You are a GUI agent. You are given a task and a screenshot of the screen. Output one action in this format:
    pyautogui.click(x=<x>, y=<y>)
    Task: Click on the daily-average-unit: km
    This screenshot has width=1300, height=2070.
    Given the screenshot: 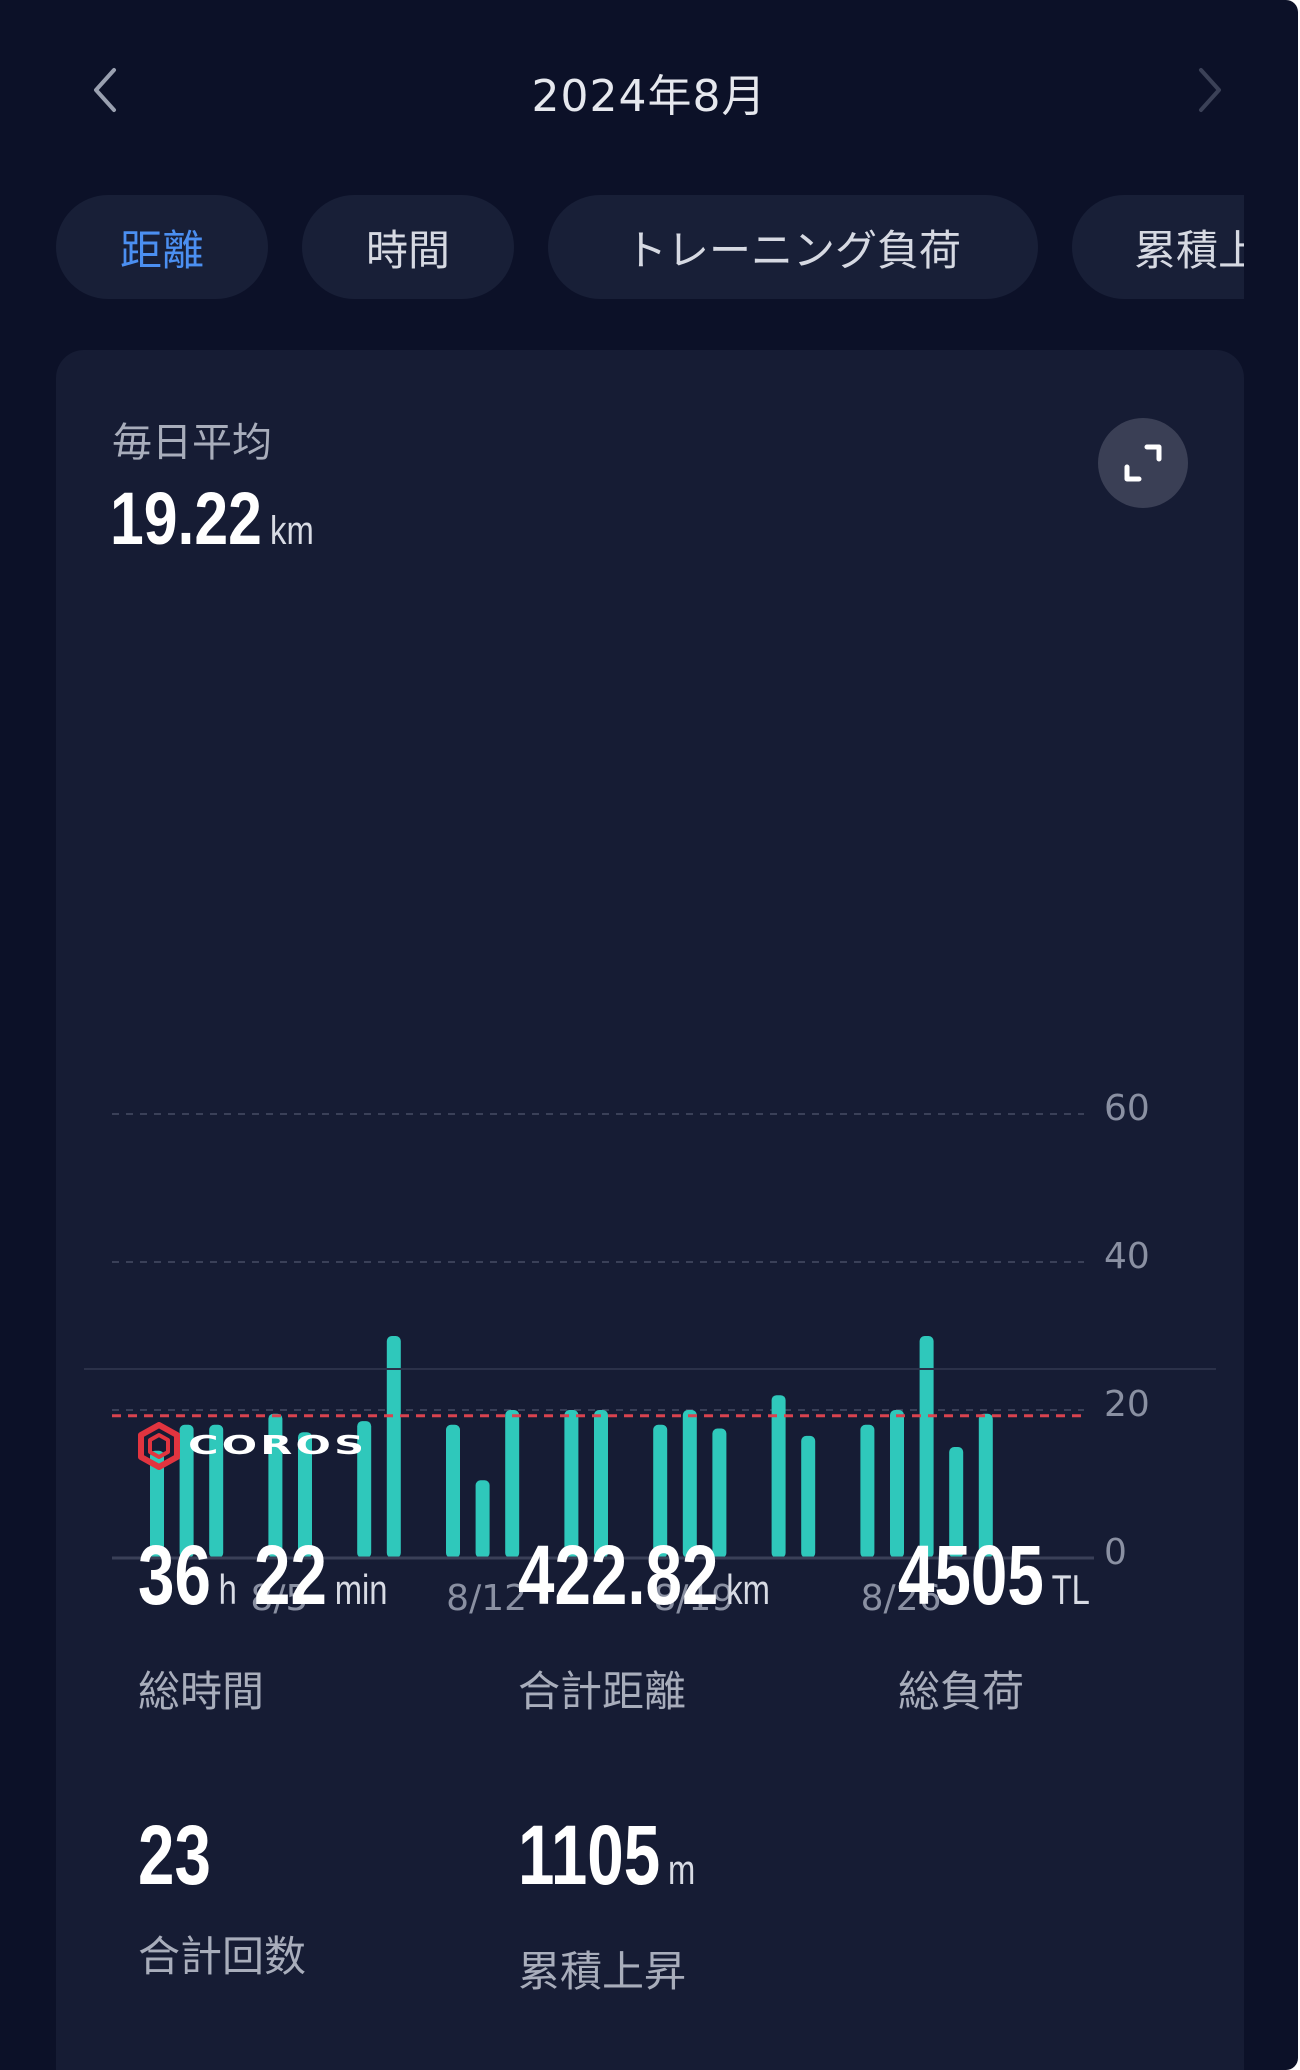 What is the action you would take?
    pyautogui.click(x=292, y=531)
    